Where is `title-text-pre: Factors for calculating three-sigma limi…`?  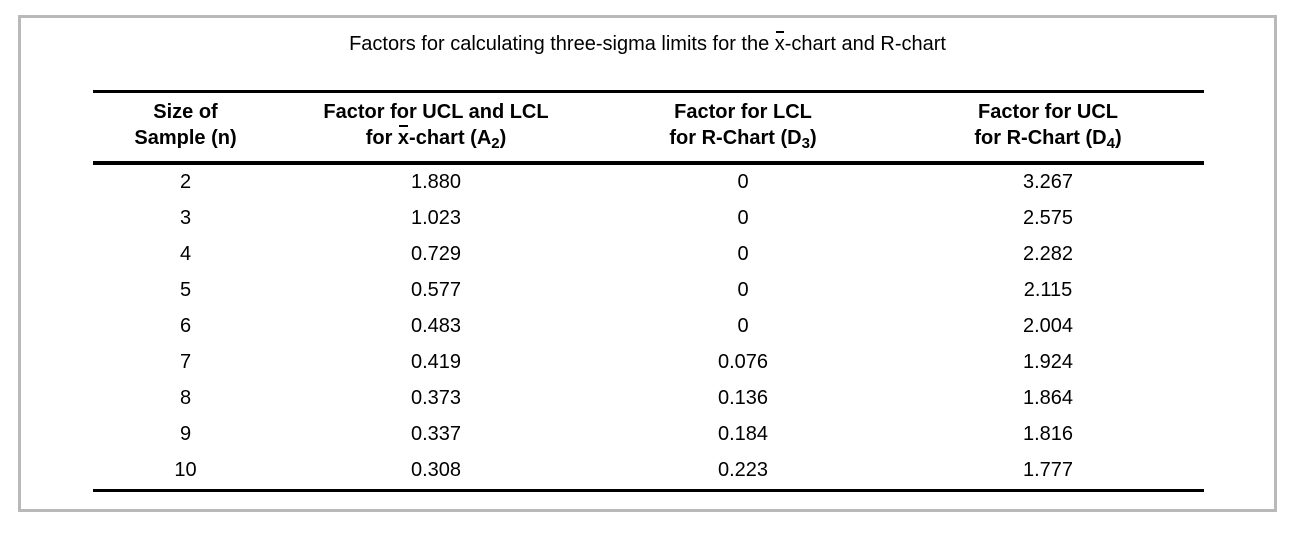 title-text-pre: Factors for calculating three-sigma limi… is located at coordinates (562, 44).